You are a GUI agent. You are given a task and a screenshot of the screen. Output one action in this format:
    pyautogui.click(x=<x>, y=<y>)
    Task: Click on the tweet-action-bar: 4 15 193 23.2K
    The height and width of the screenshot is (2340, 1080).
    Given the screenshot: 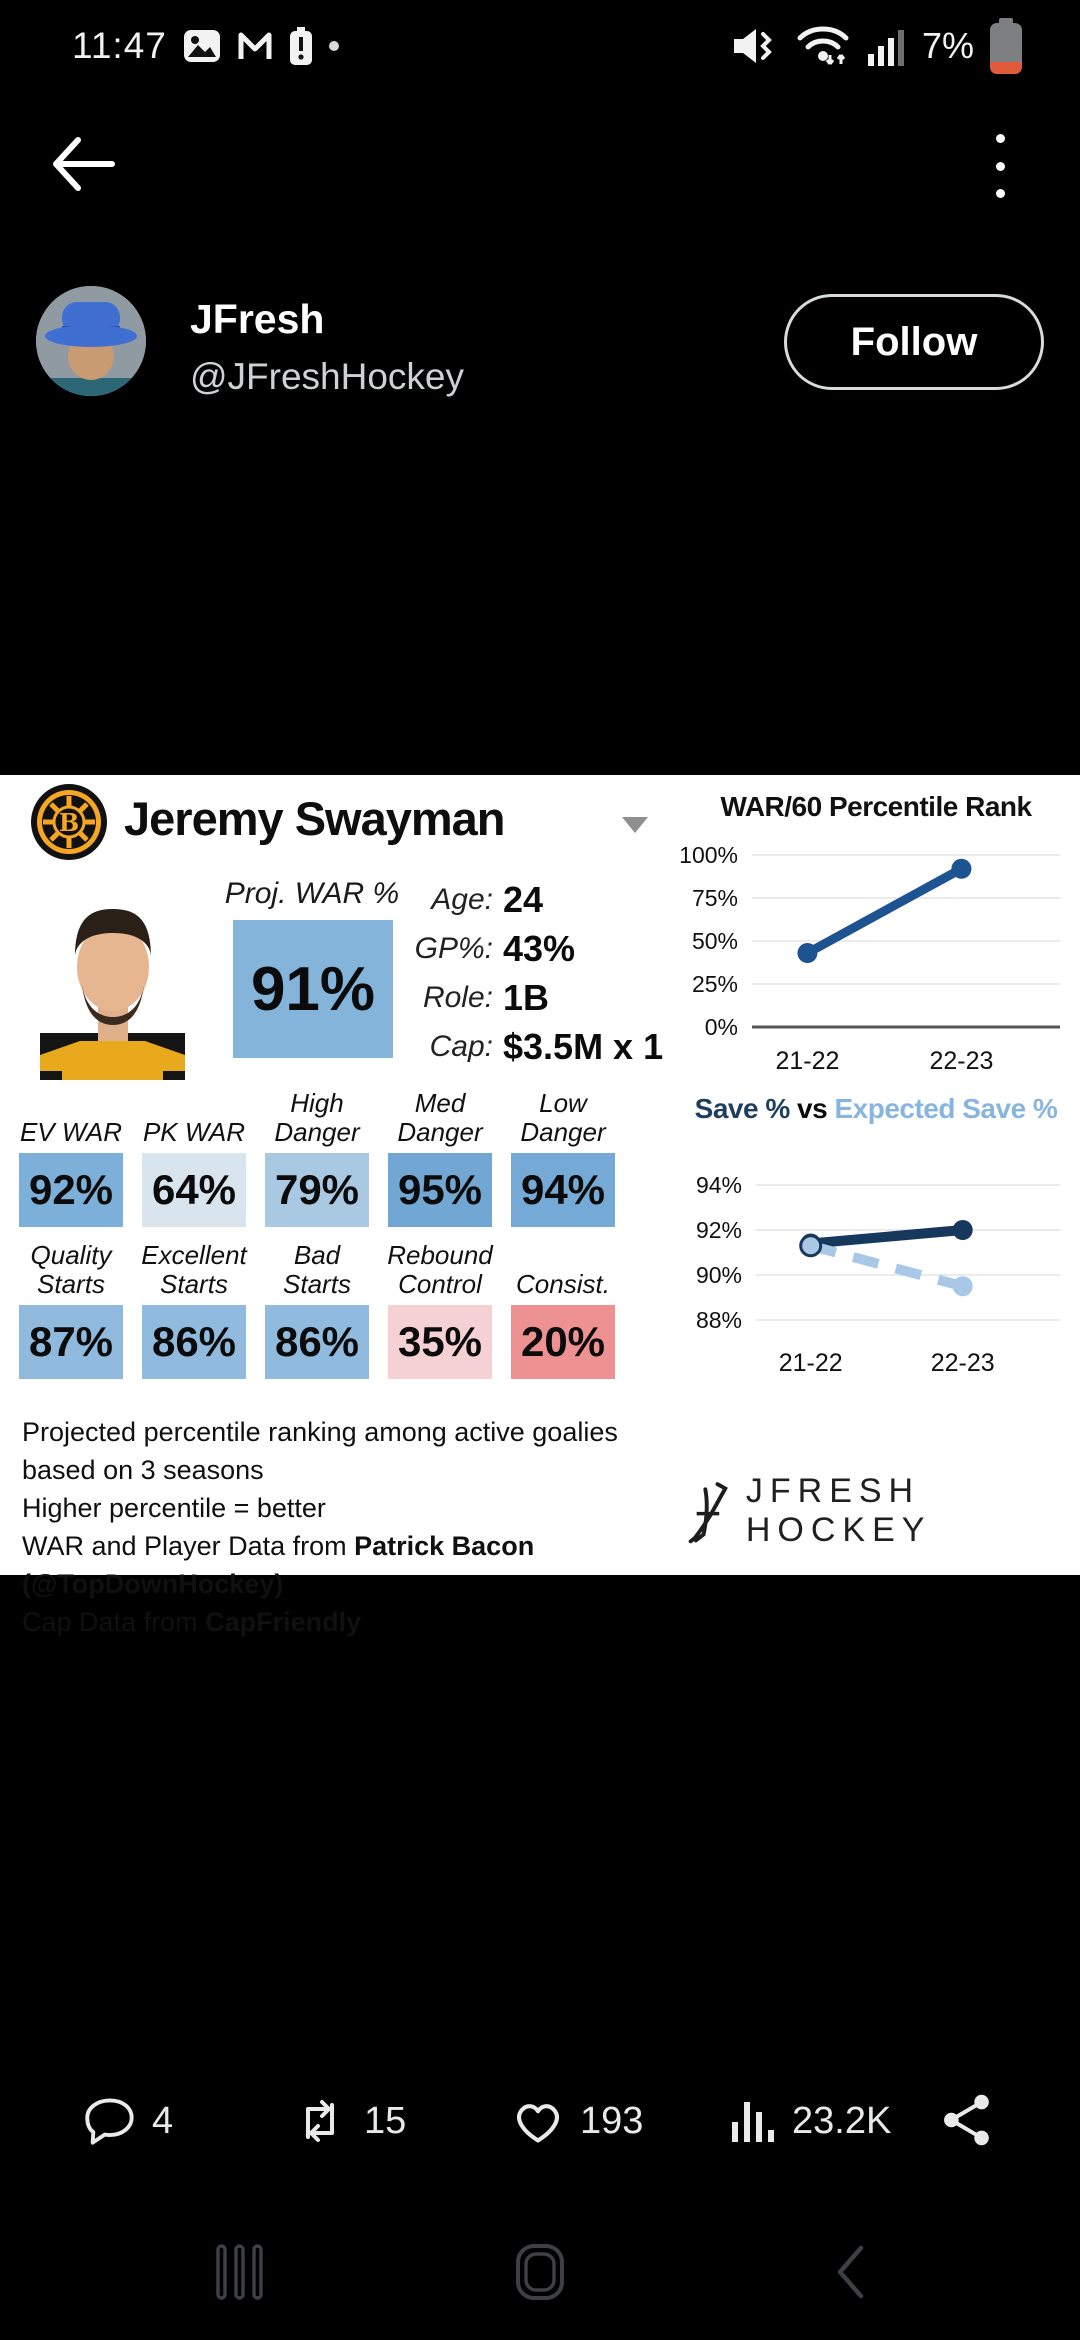 What is the action you would take?
    pyautogui.click(x=540, y=2124)
    